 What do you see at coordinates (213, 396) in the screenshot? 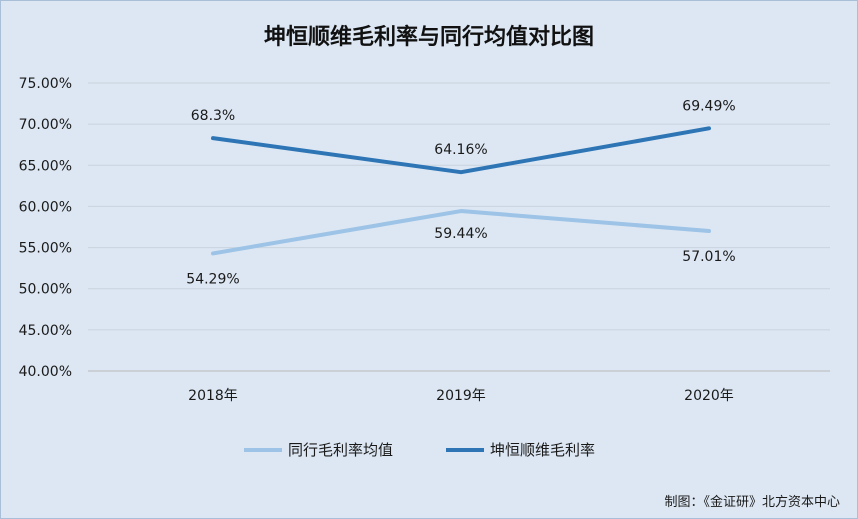
I see `x-tick-label: 2018年` at bounding box center [213, 396].